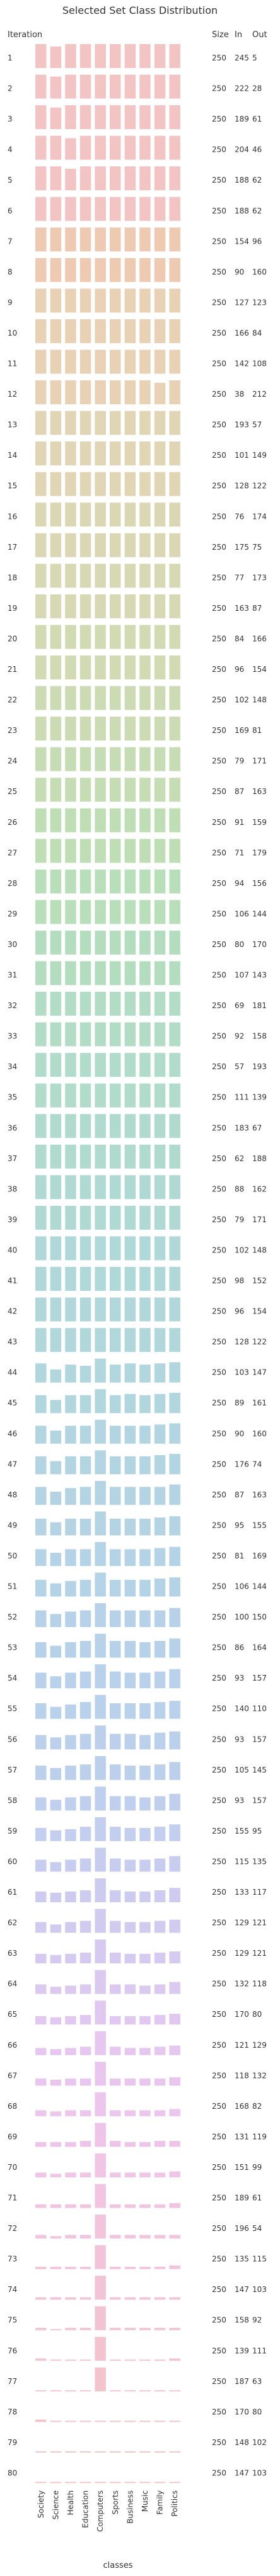 This screenshot has height=2576, width=280. Describe the element at coordinates (12, 1403) in the screenshot. I see `iteration-label: 45` at that location.